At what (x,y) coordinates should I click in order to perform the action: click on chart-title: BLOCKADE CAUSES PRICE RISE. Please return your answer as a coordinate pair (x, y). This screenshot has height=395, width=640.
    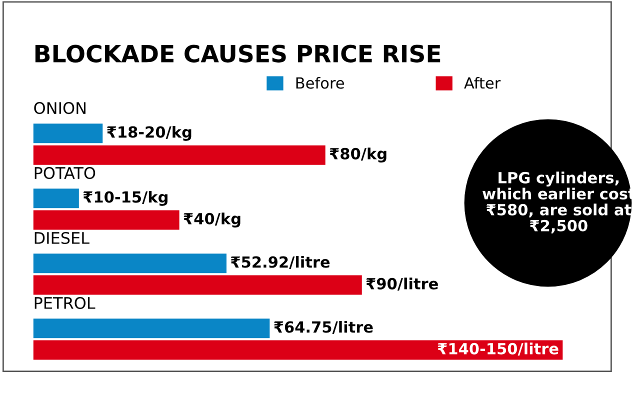
    Looking at the image, I should click on (237, 53).